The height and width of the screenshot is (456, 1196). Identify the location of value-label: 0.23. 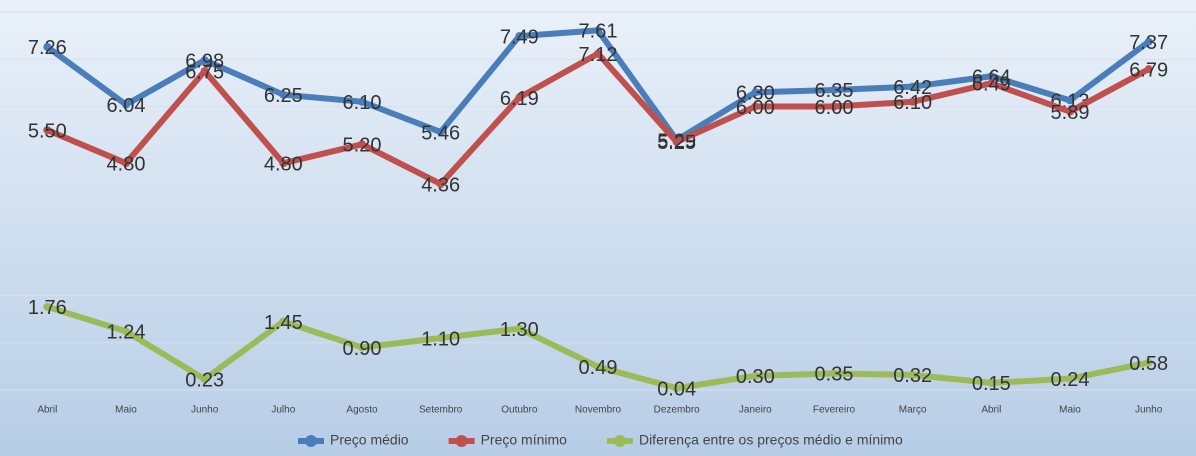
(204, 380).